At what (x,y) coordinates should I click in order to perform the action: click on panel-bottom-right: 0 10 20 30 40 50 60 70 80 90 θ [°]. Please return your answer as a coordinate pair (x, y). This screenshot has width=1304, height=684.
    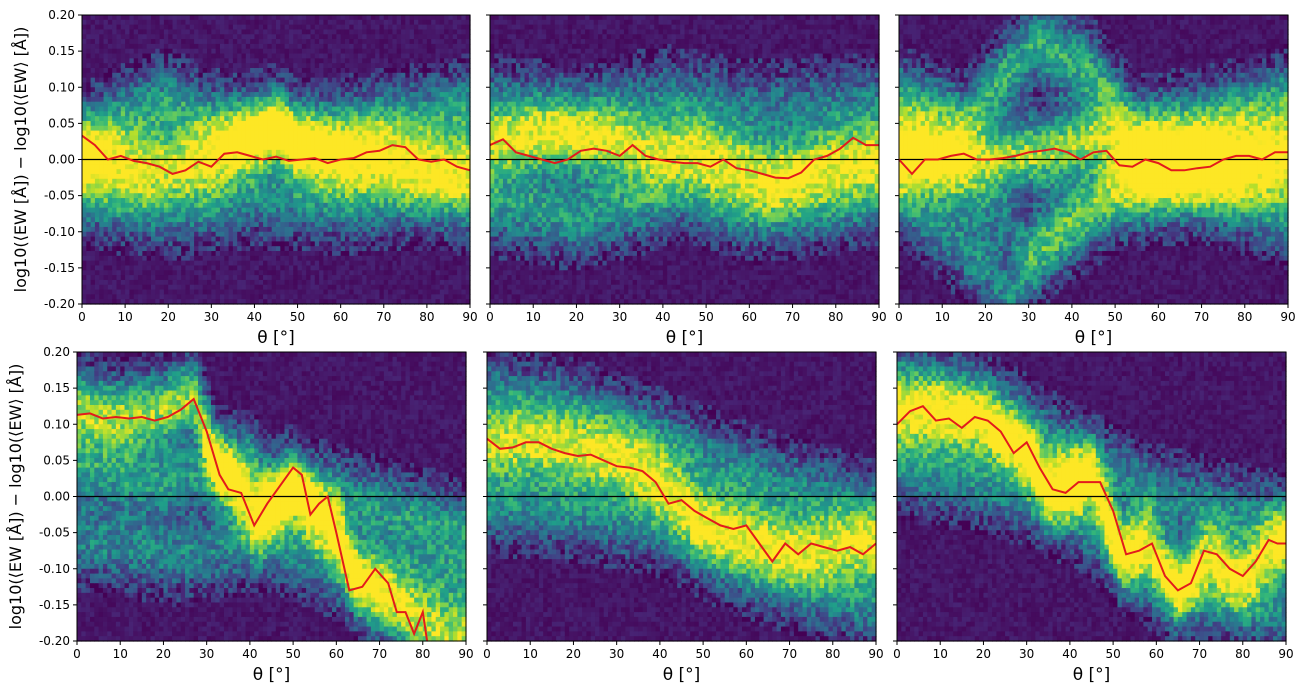
    Looking at the image, I should click on (1093, 517).